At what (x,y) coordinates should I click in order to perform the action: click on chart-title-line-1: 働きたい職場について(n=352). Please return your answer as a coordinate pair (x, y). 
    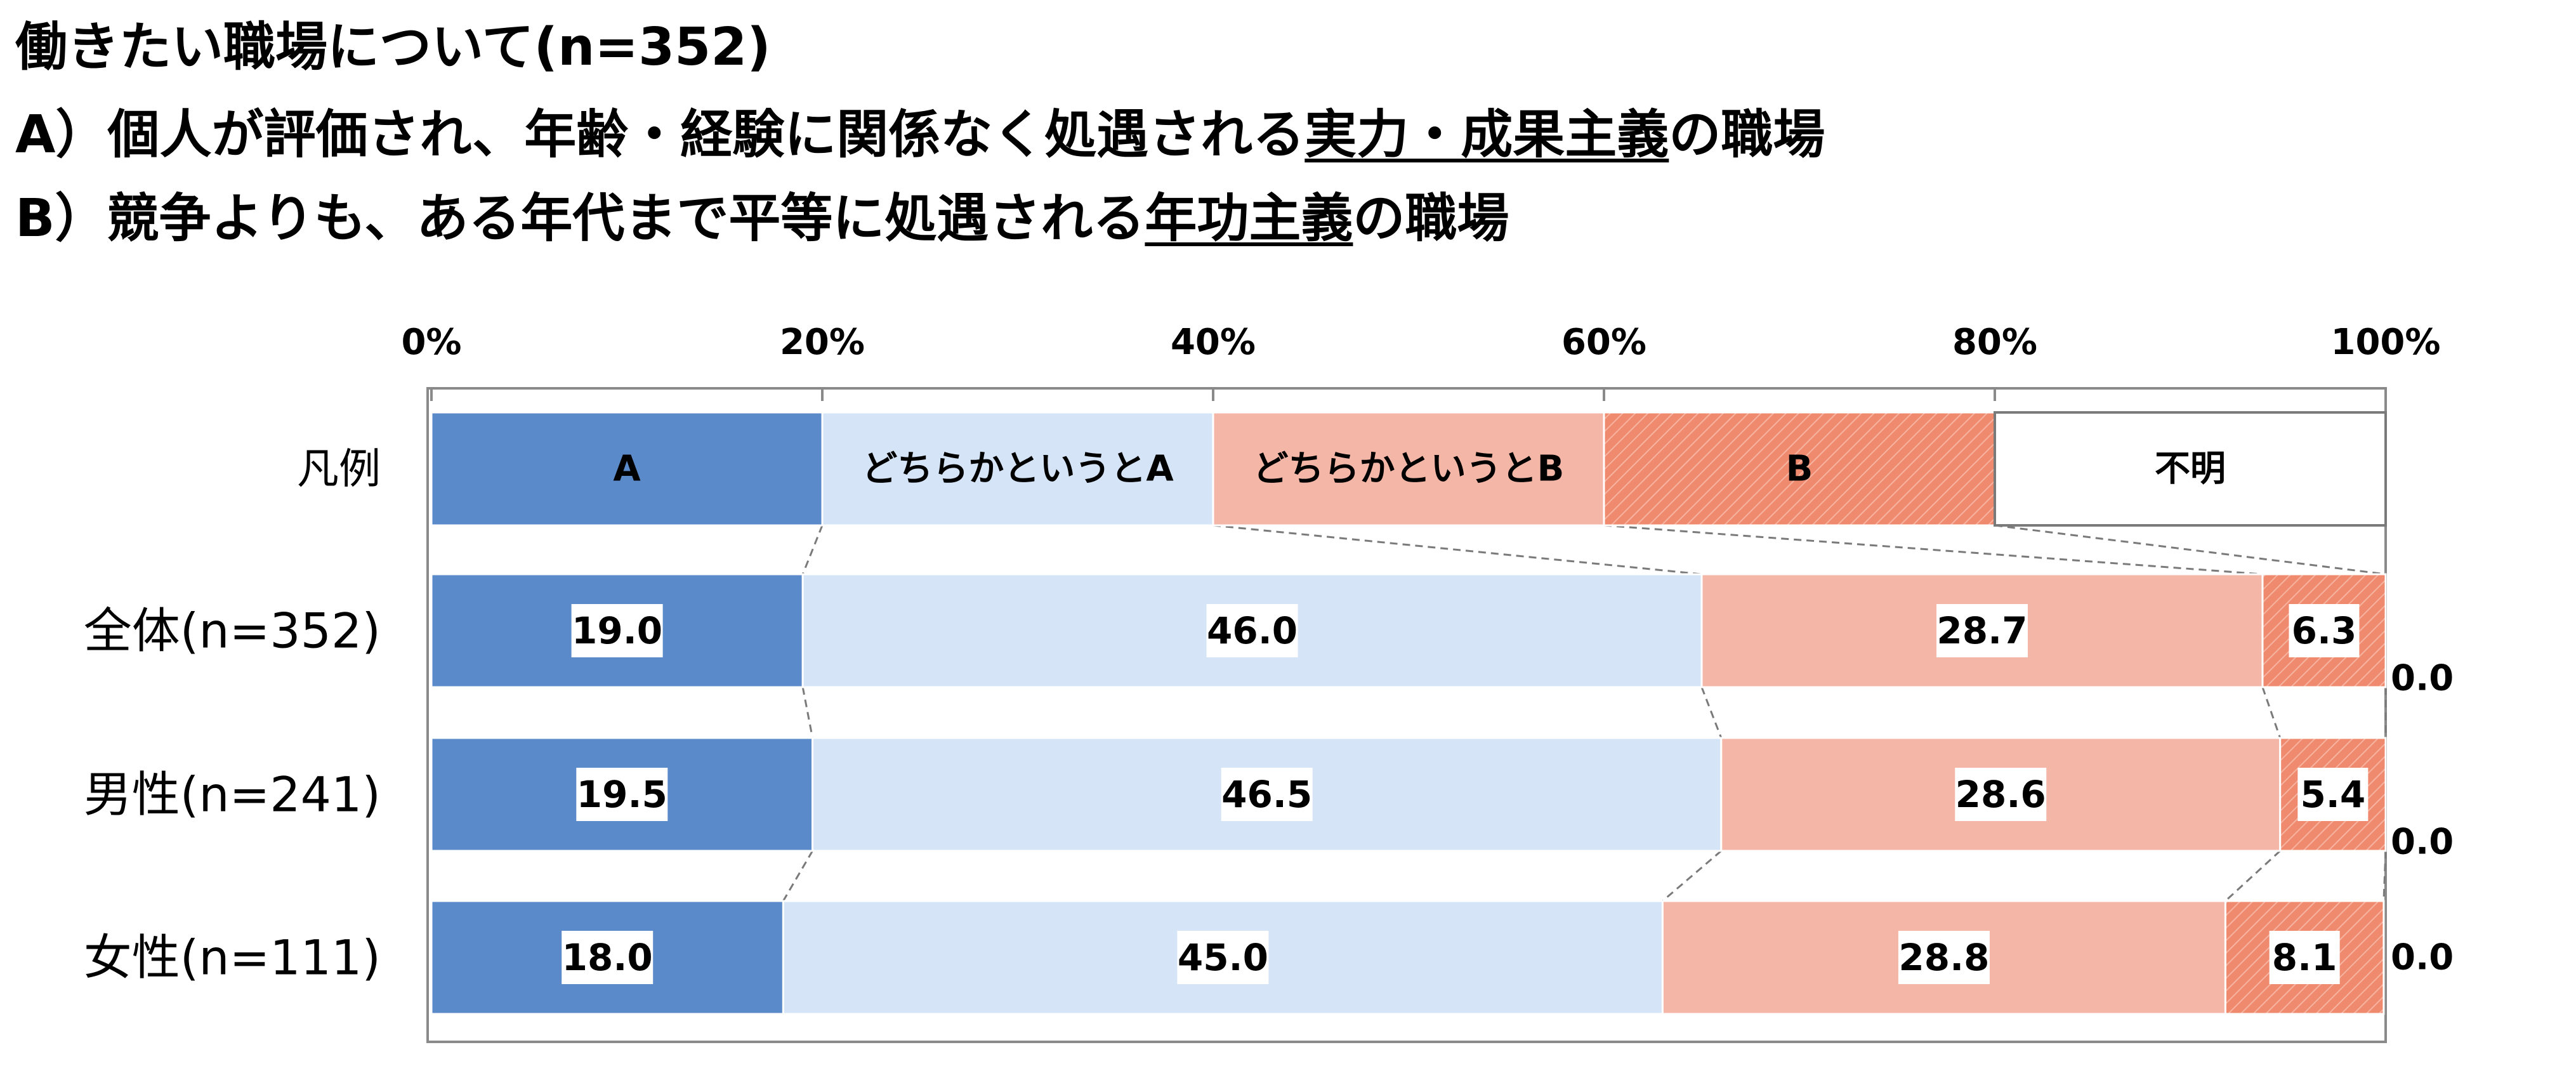
    Looking at the image, I should click on (393, 48).